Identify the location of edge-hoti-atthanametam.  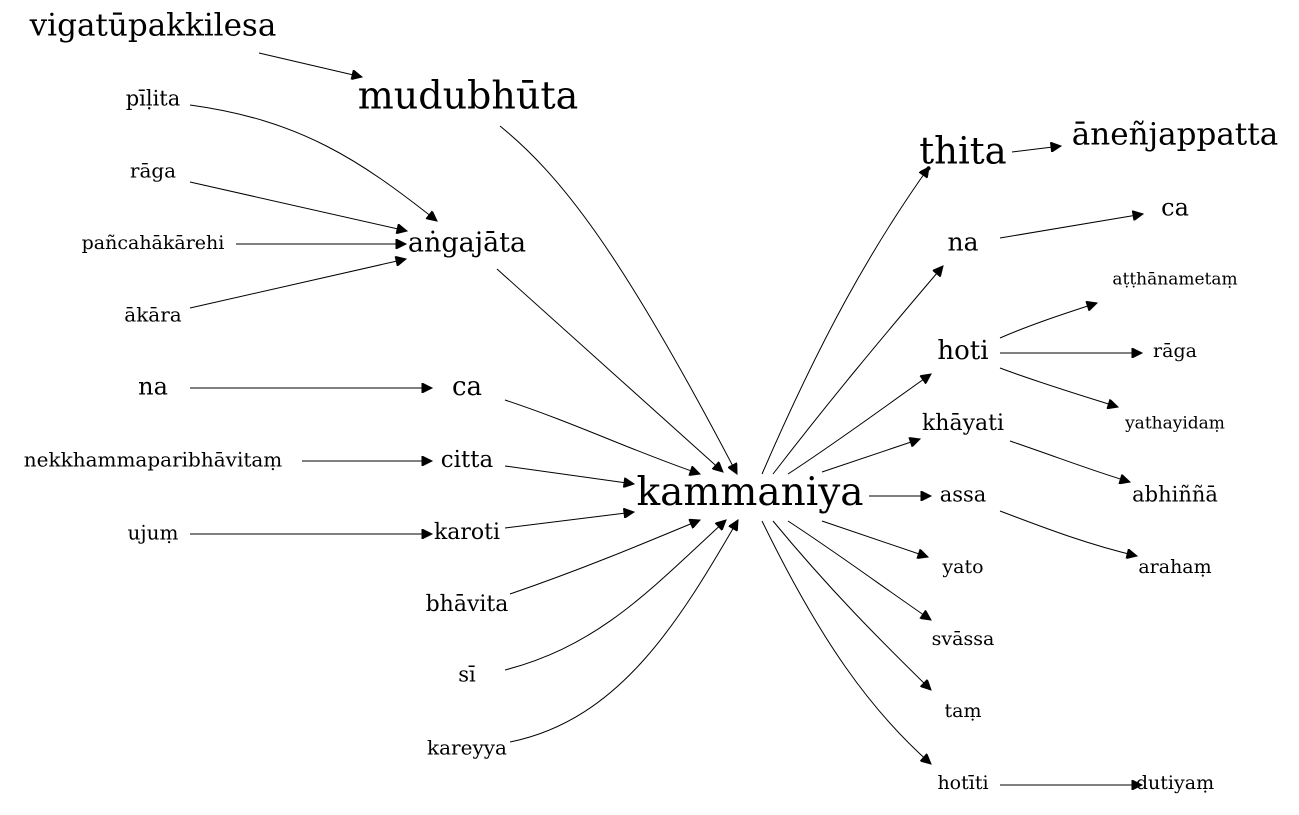
(1048, 321).